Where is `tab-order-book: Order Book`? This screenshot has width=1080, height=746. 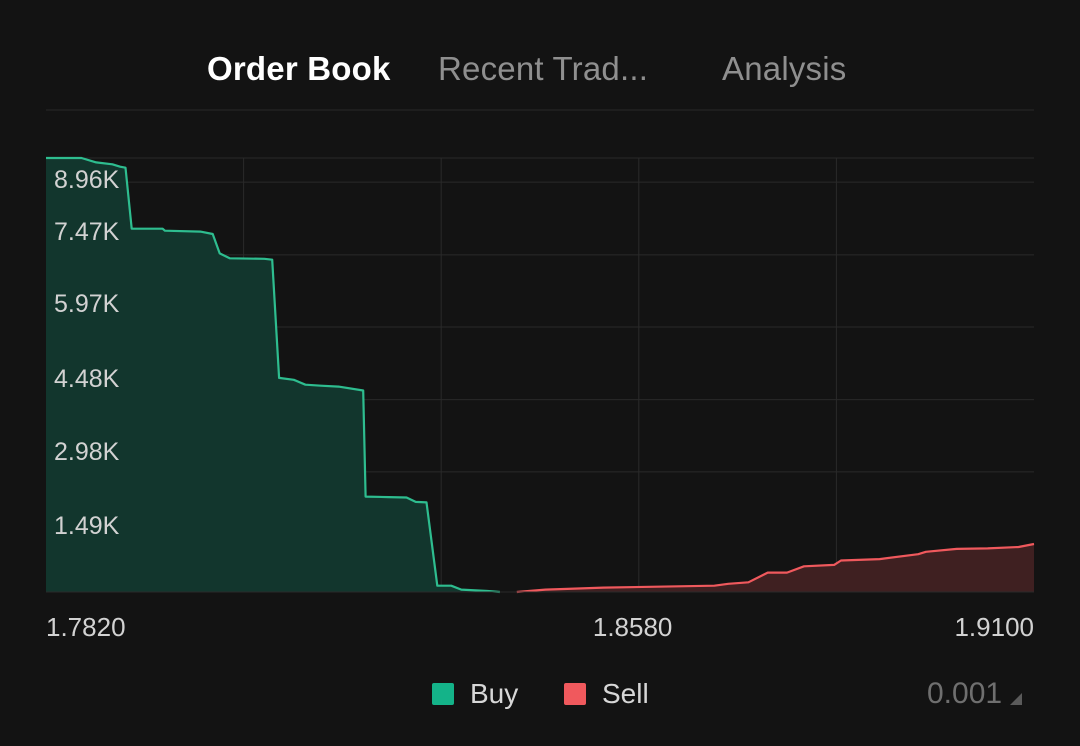
tab-order-book: Order Book is located at coordinates (299, 68).